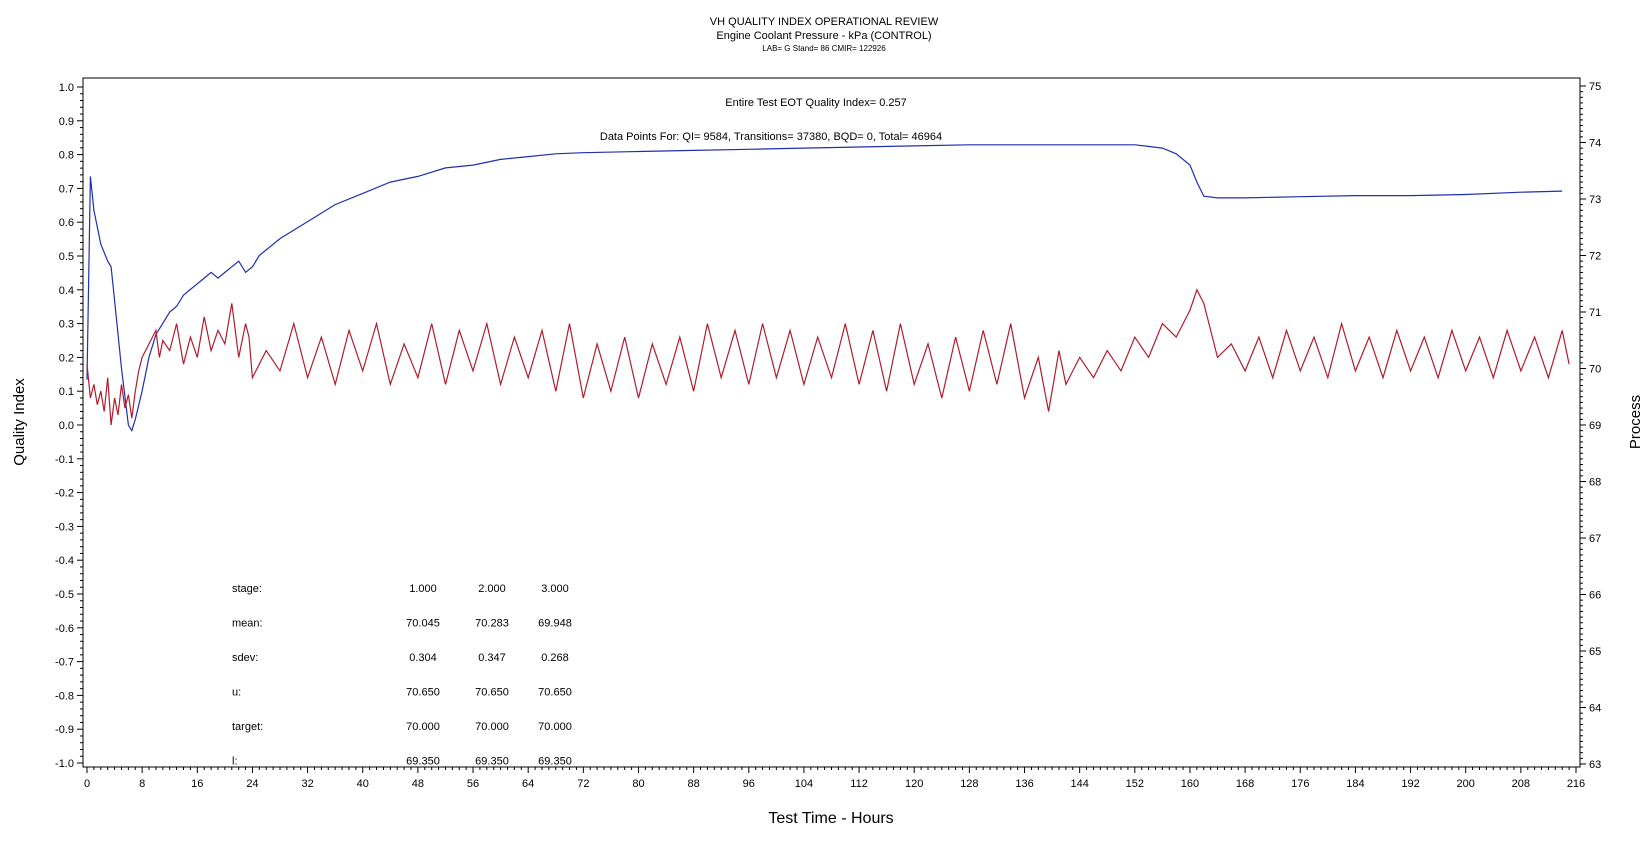 The width and height of the screenshot is (1648, 850). I want to click on x-tick-label: 200, so click(1466, 784).